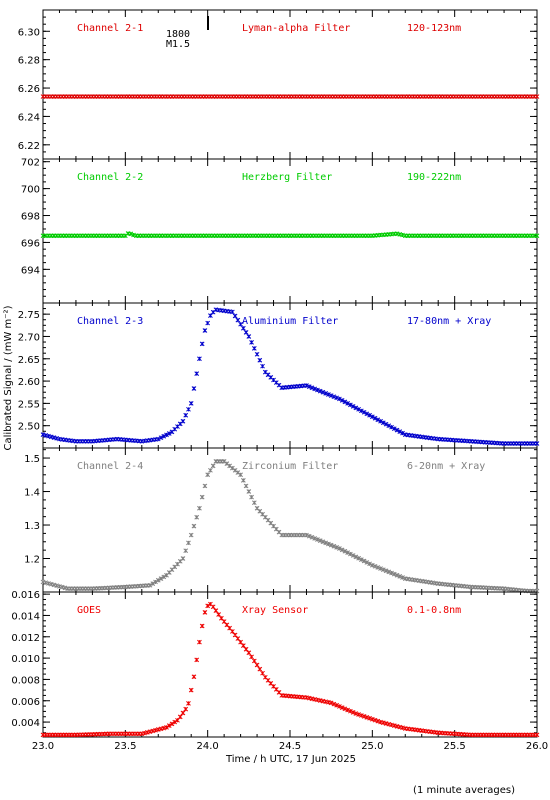 This screenshot has height=800, width=550. What do you see at coordinates (290, 321) in the screenshot?
I see `filter-label: Aluminium Filter` at bounding box center [290, 321].